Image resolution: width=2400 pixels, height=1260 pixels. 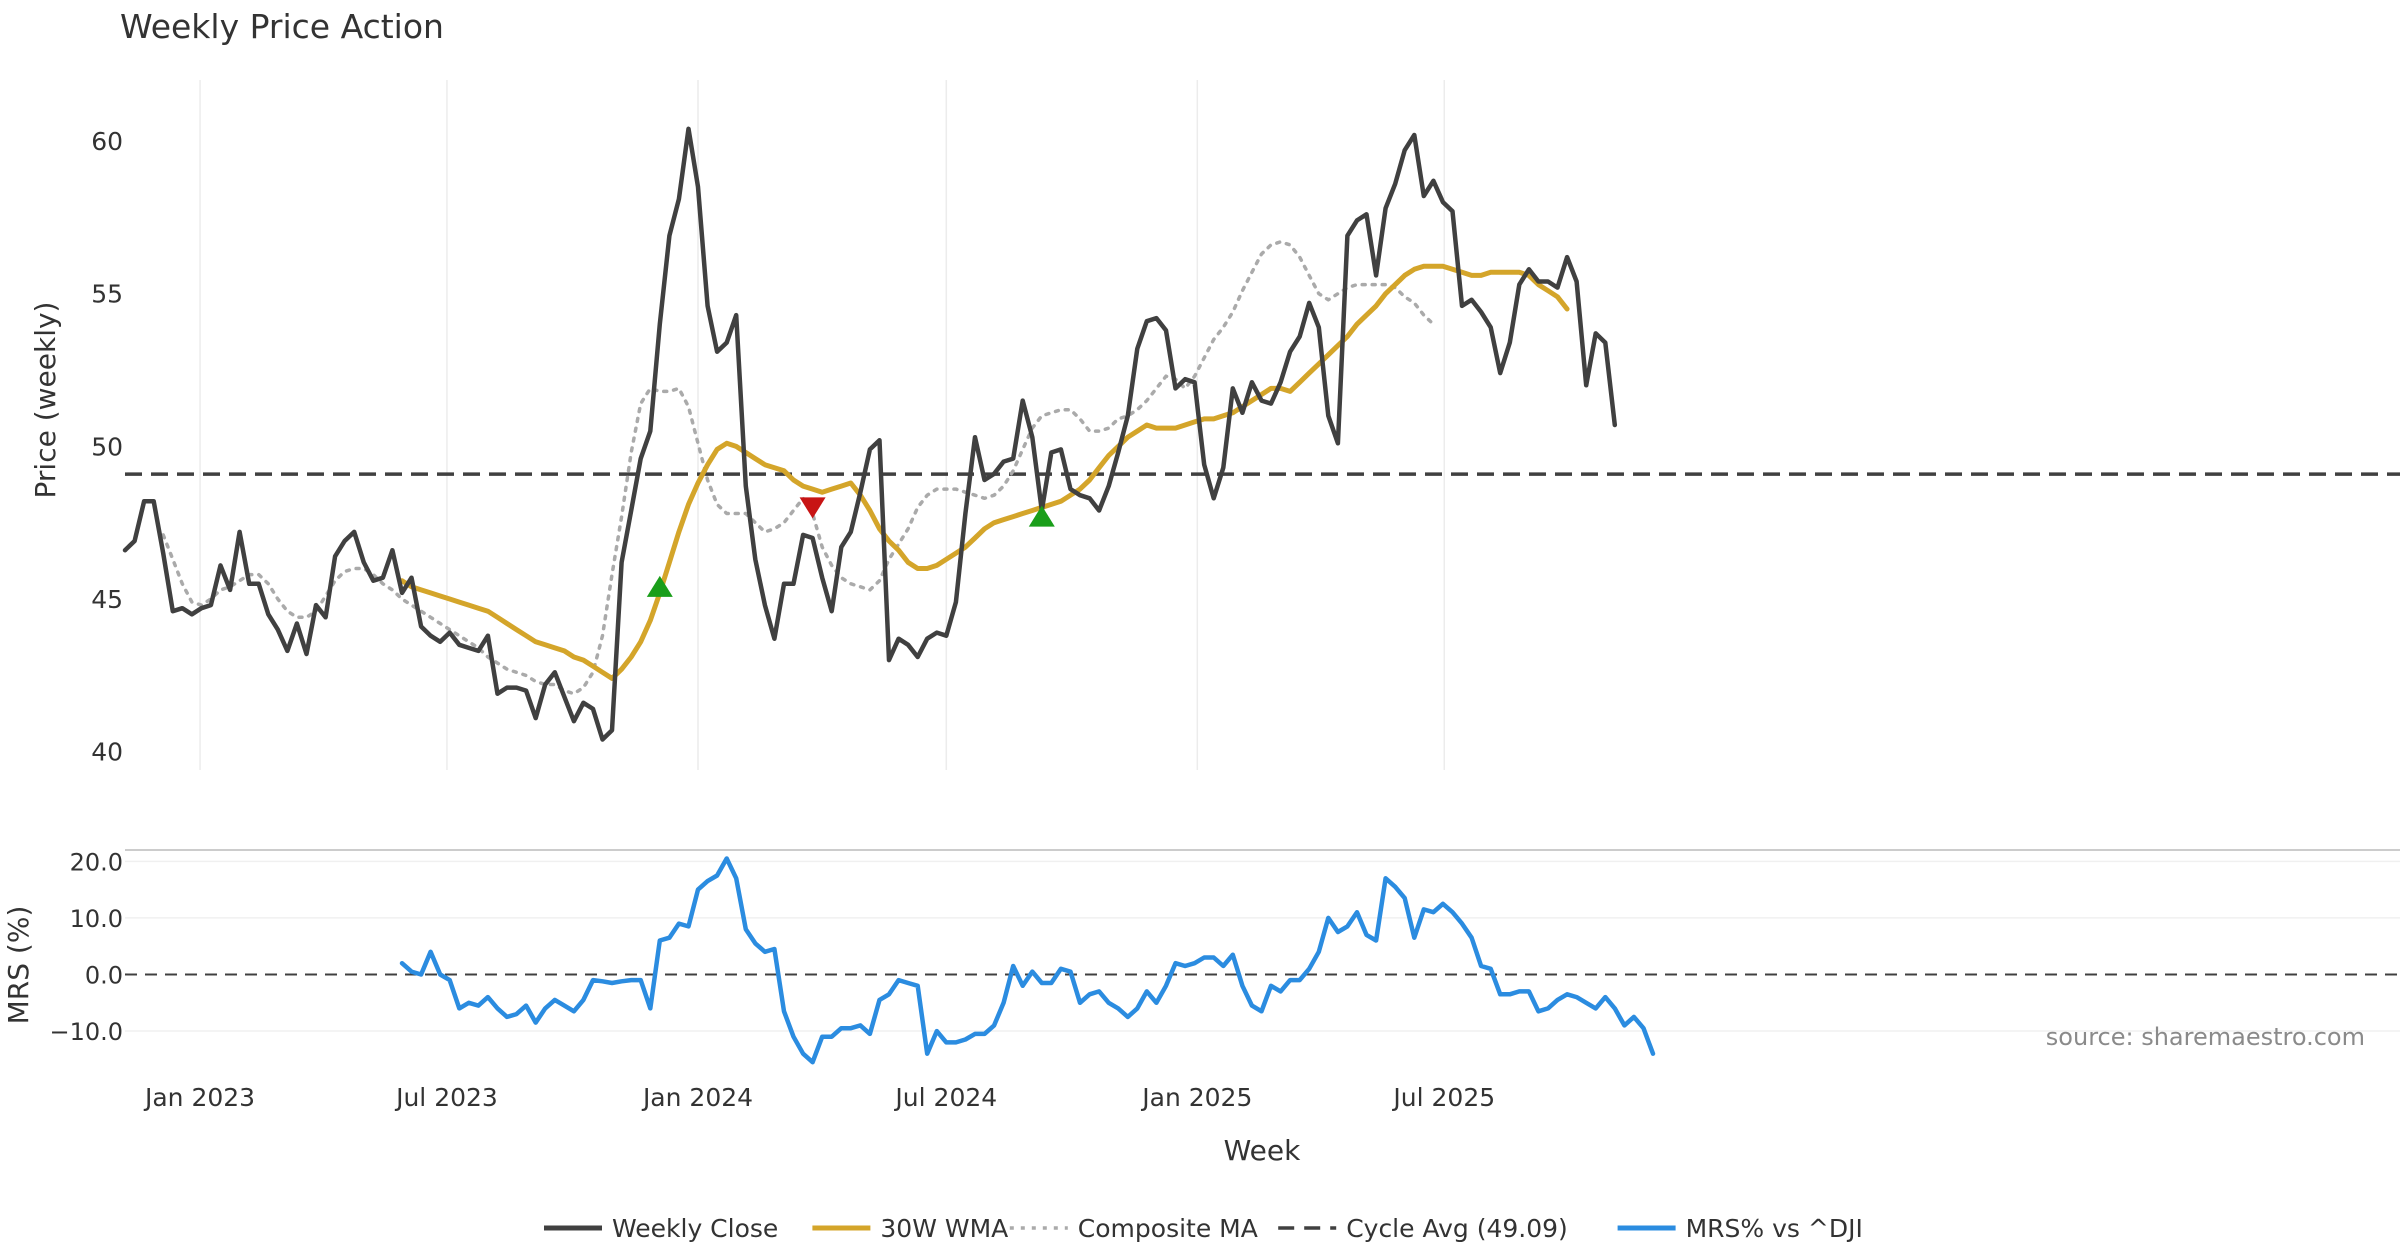 What do you see at coordinates (18, 965) in the screenshot?
I see `mrs-y-axis-label: MRS (%)` at bounding box center [18, 965].